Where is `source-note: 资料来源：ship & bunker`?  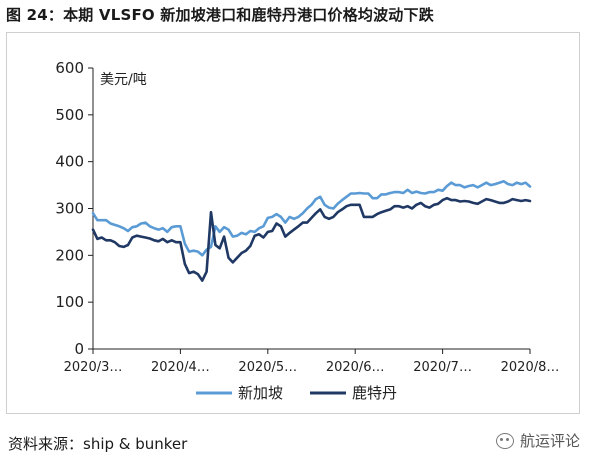 source-note: 资料来源：ship & bunker is located at coordinates (98, 444).